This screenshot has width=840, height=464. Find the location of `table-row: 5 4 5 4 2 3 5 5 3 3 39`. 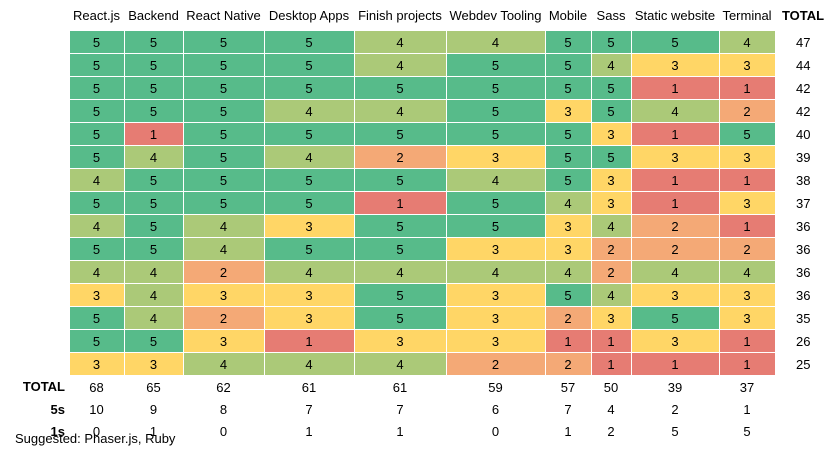

table-row: 5 4 5 4 2 3 5 5 3 3 39 is located at coordinates (415, 157).